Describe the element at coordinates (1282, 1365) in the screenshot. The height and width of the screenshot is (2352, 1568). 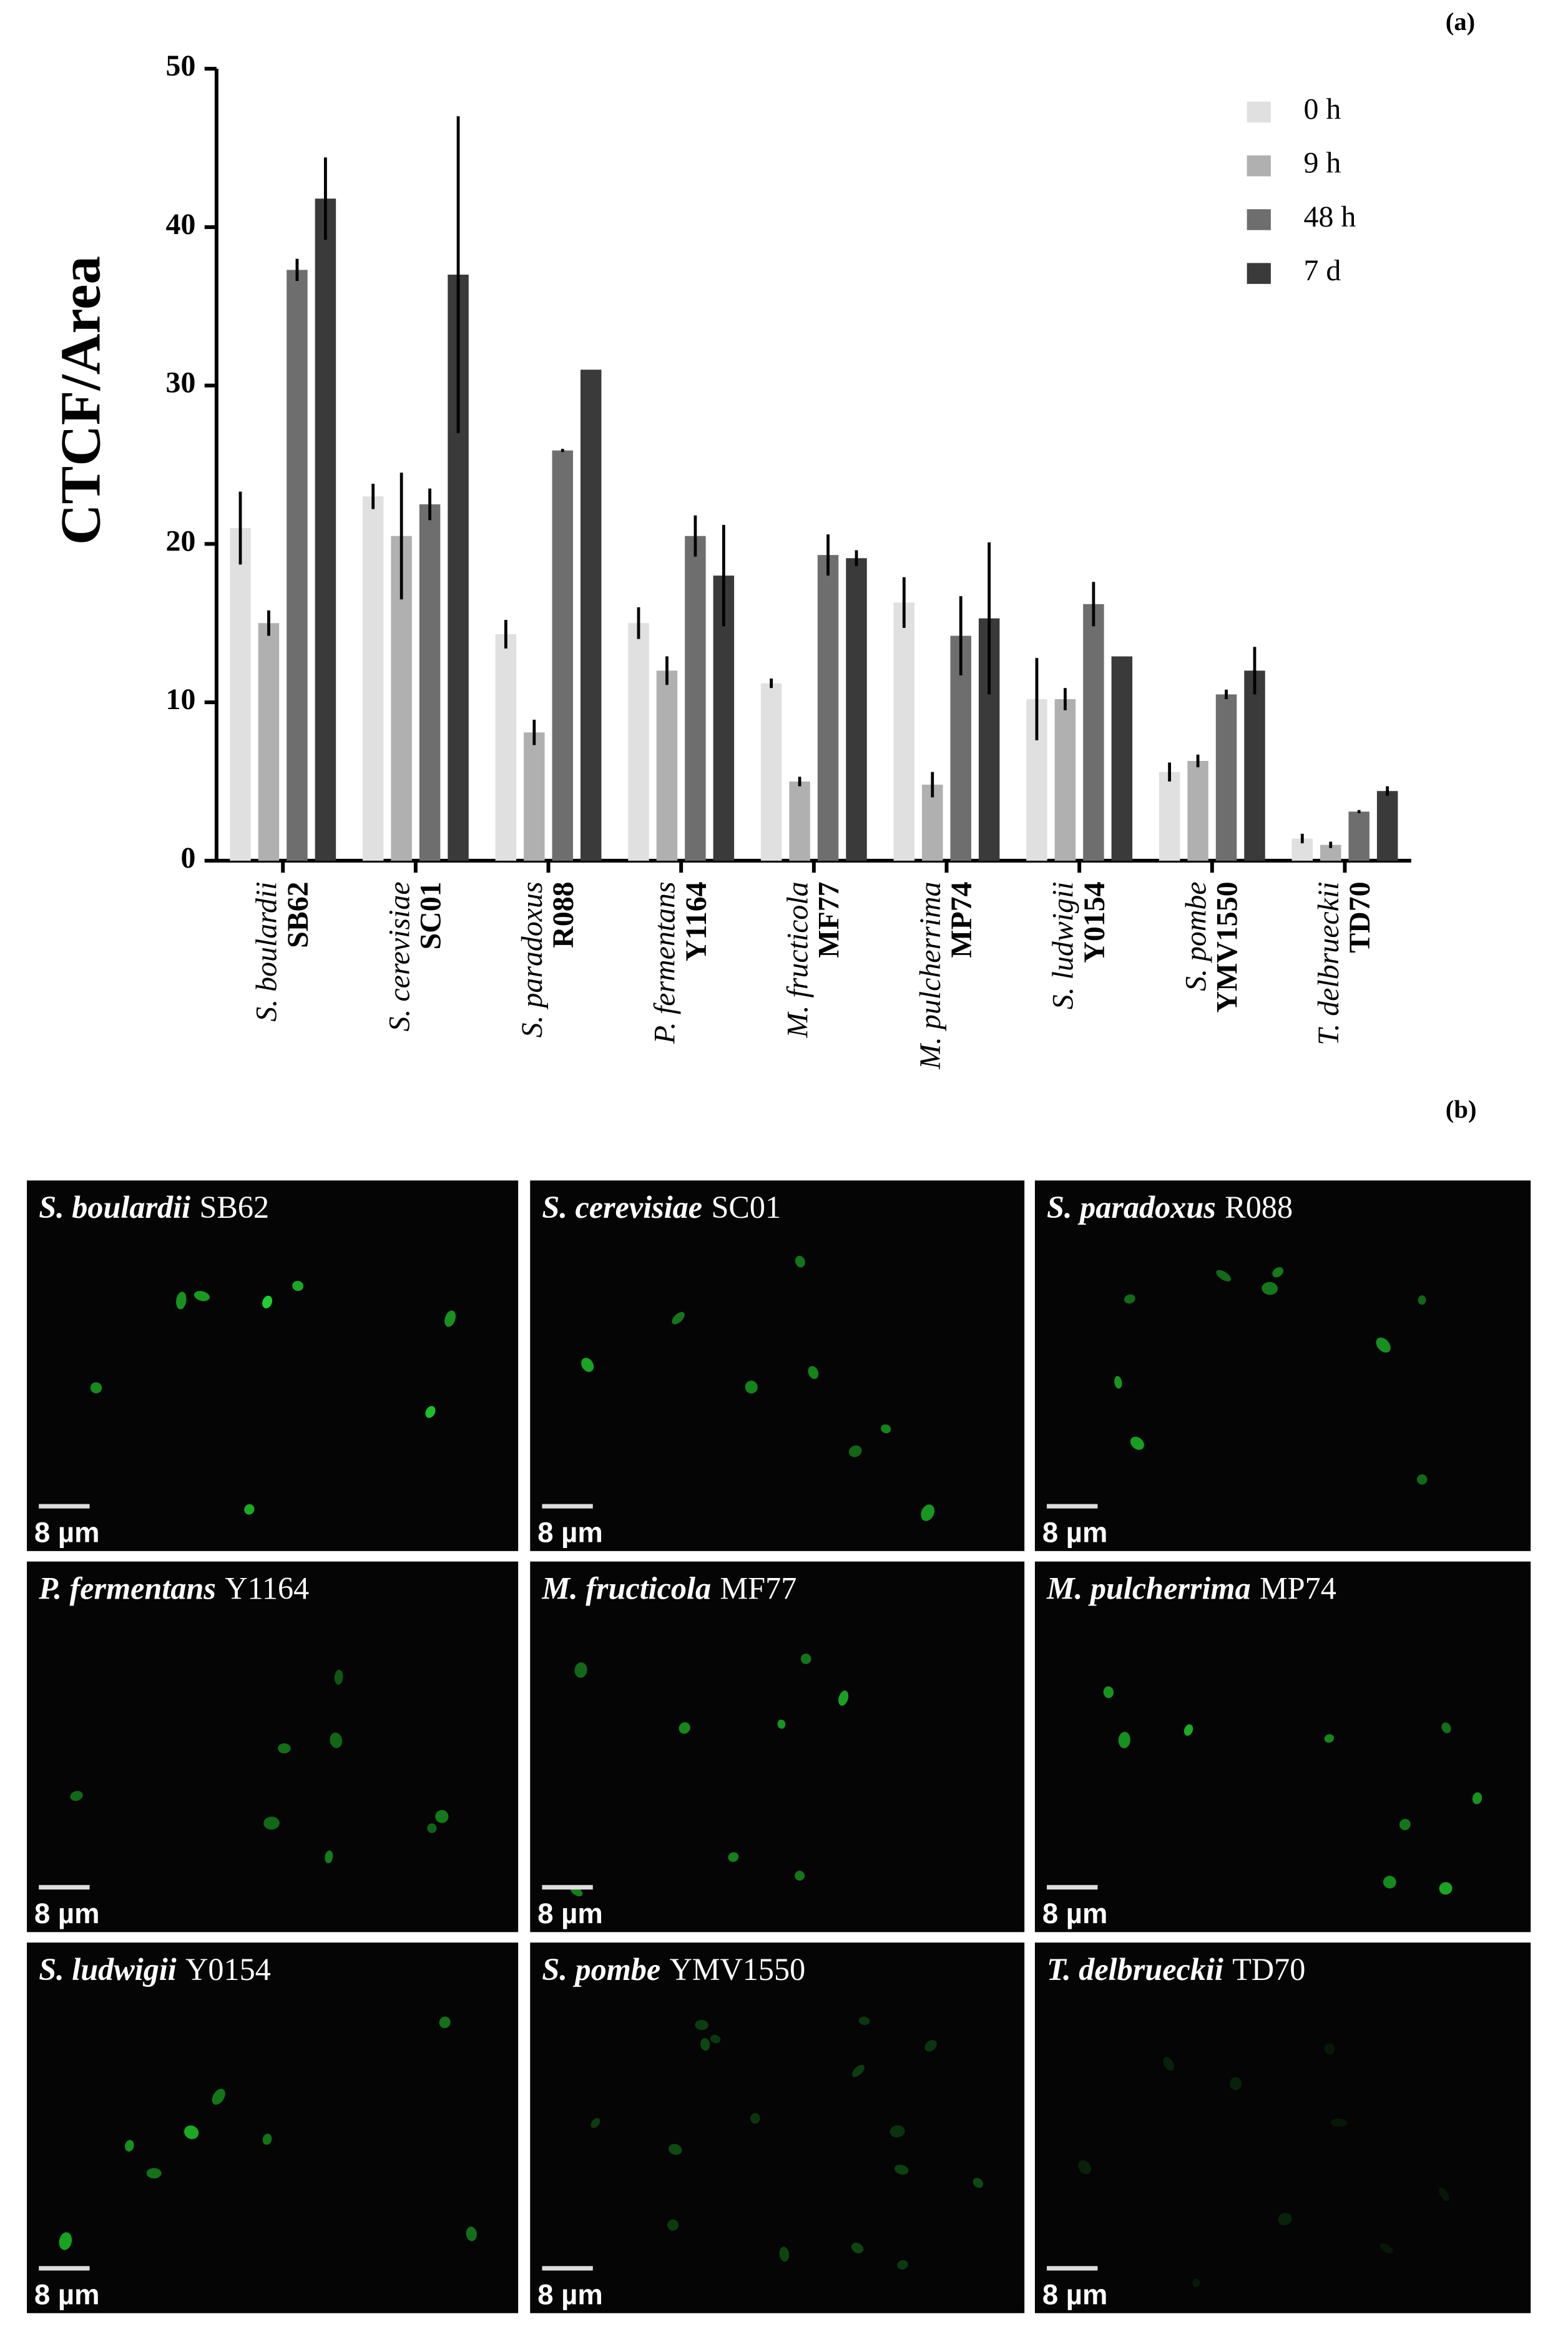
I see `micrograph: S. paradoxus R088 8 µm` at that location.